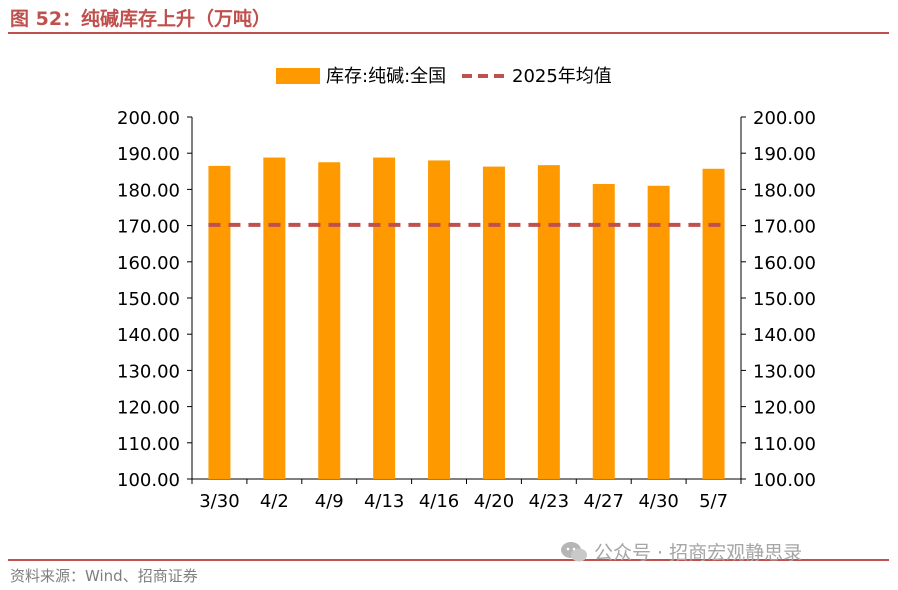 This screenshot has height=590, width=898. What do you see at coordinates (784, 371) in the screenshot?
I see `y-tick-label-right: 130.00` at bounding box center [784, 371].